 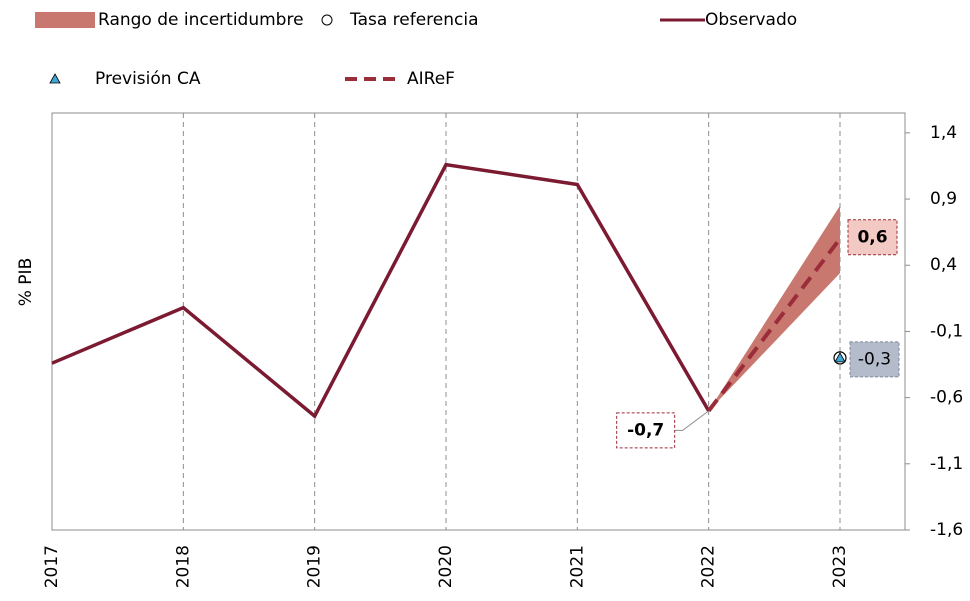 I want to click on data-label: -0,7, so click(x=645, y=430).